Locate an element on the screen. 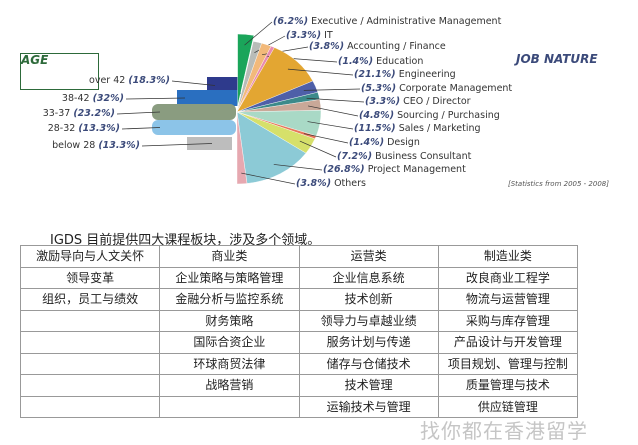 Image resolution: width=638 pixels, height=445 pixels. pie-slice-label: (3.3%) IT is located at coordinates (309, 35).